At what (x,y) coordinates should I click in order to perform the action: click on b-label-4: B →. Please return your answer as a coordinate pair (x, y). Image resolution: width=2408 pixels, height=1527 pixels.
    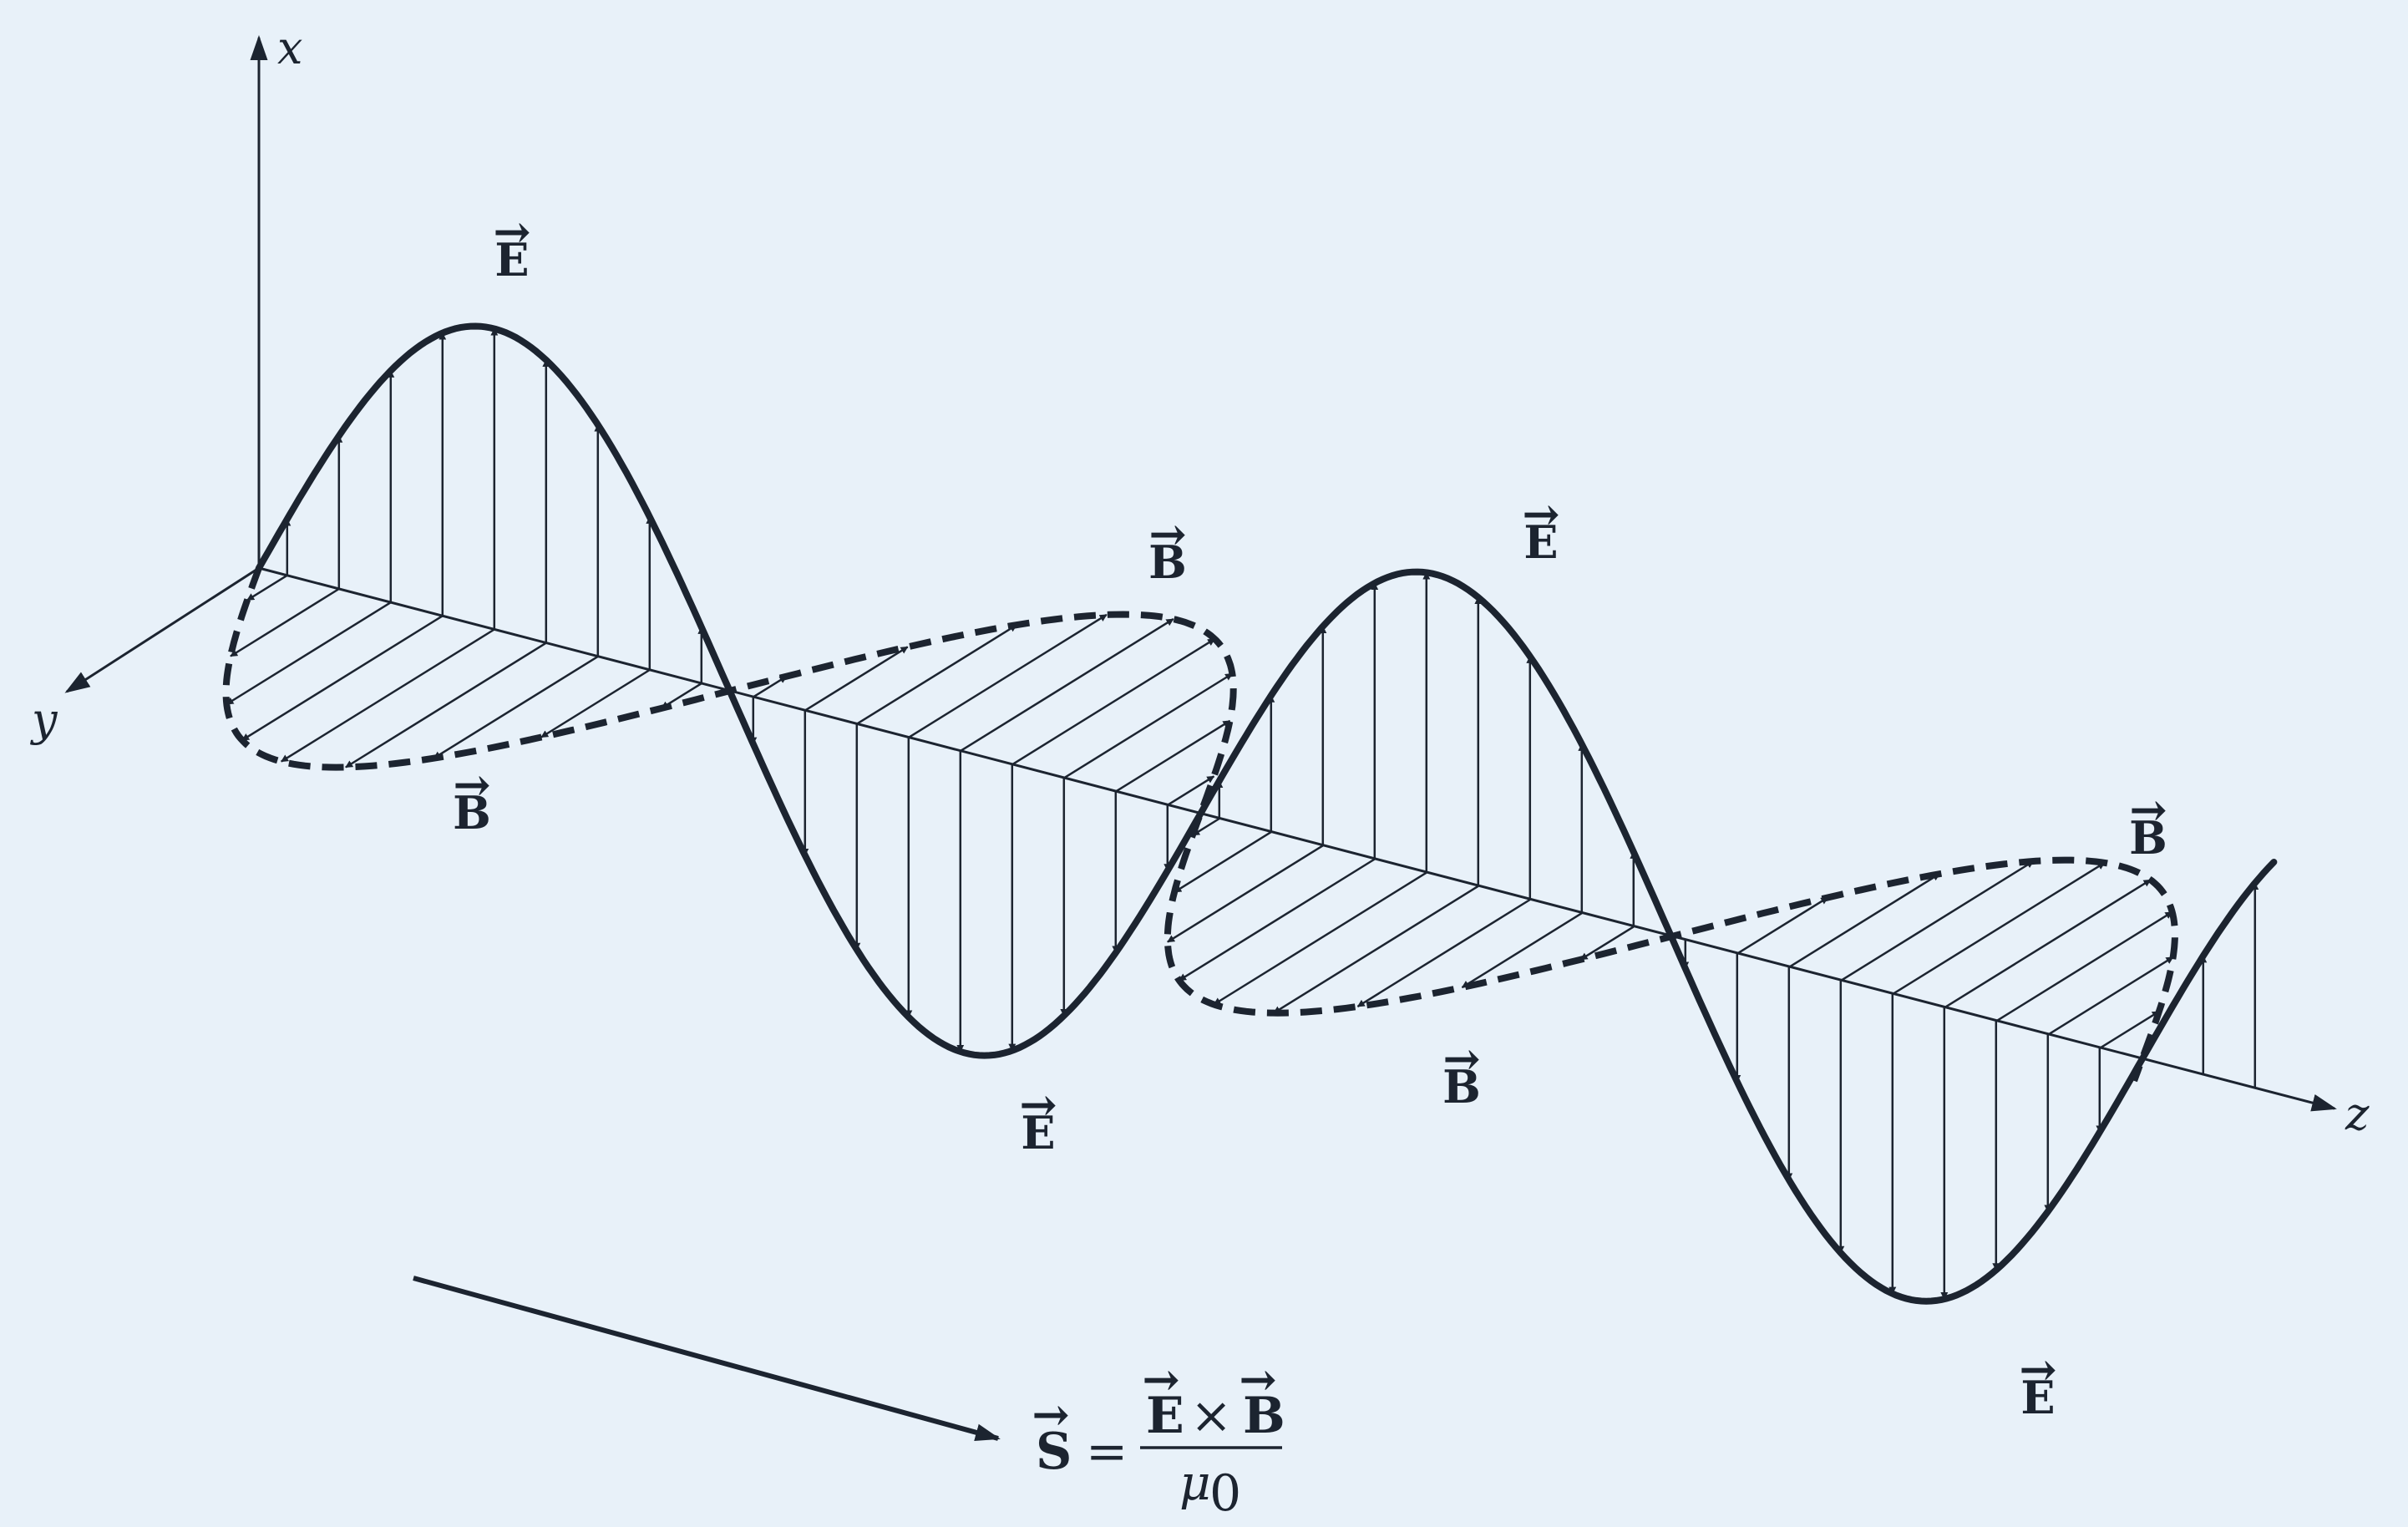
    Looking at the image, I should click on (2148, 824).